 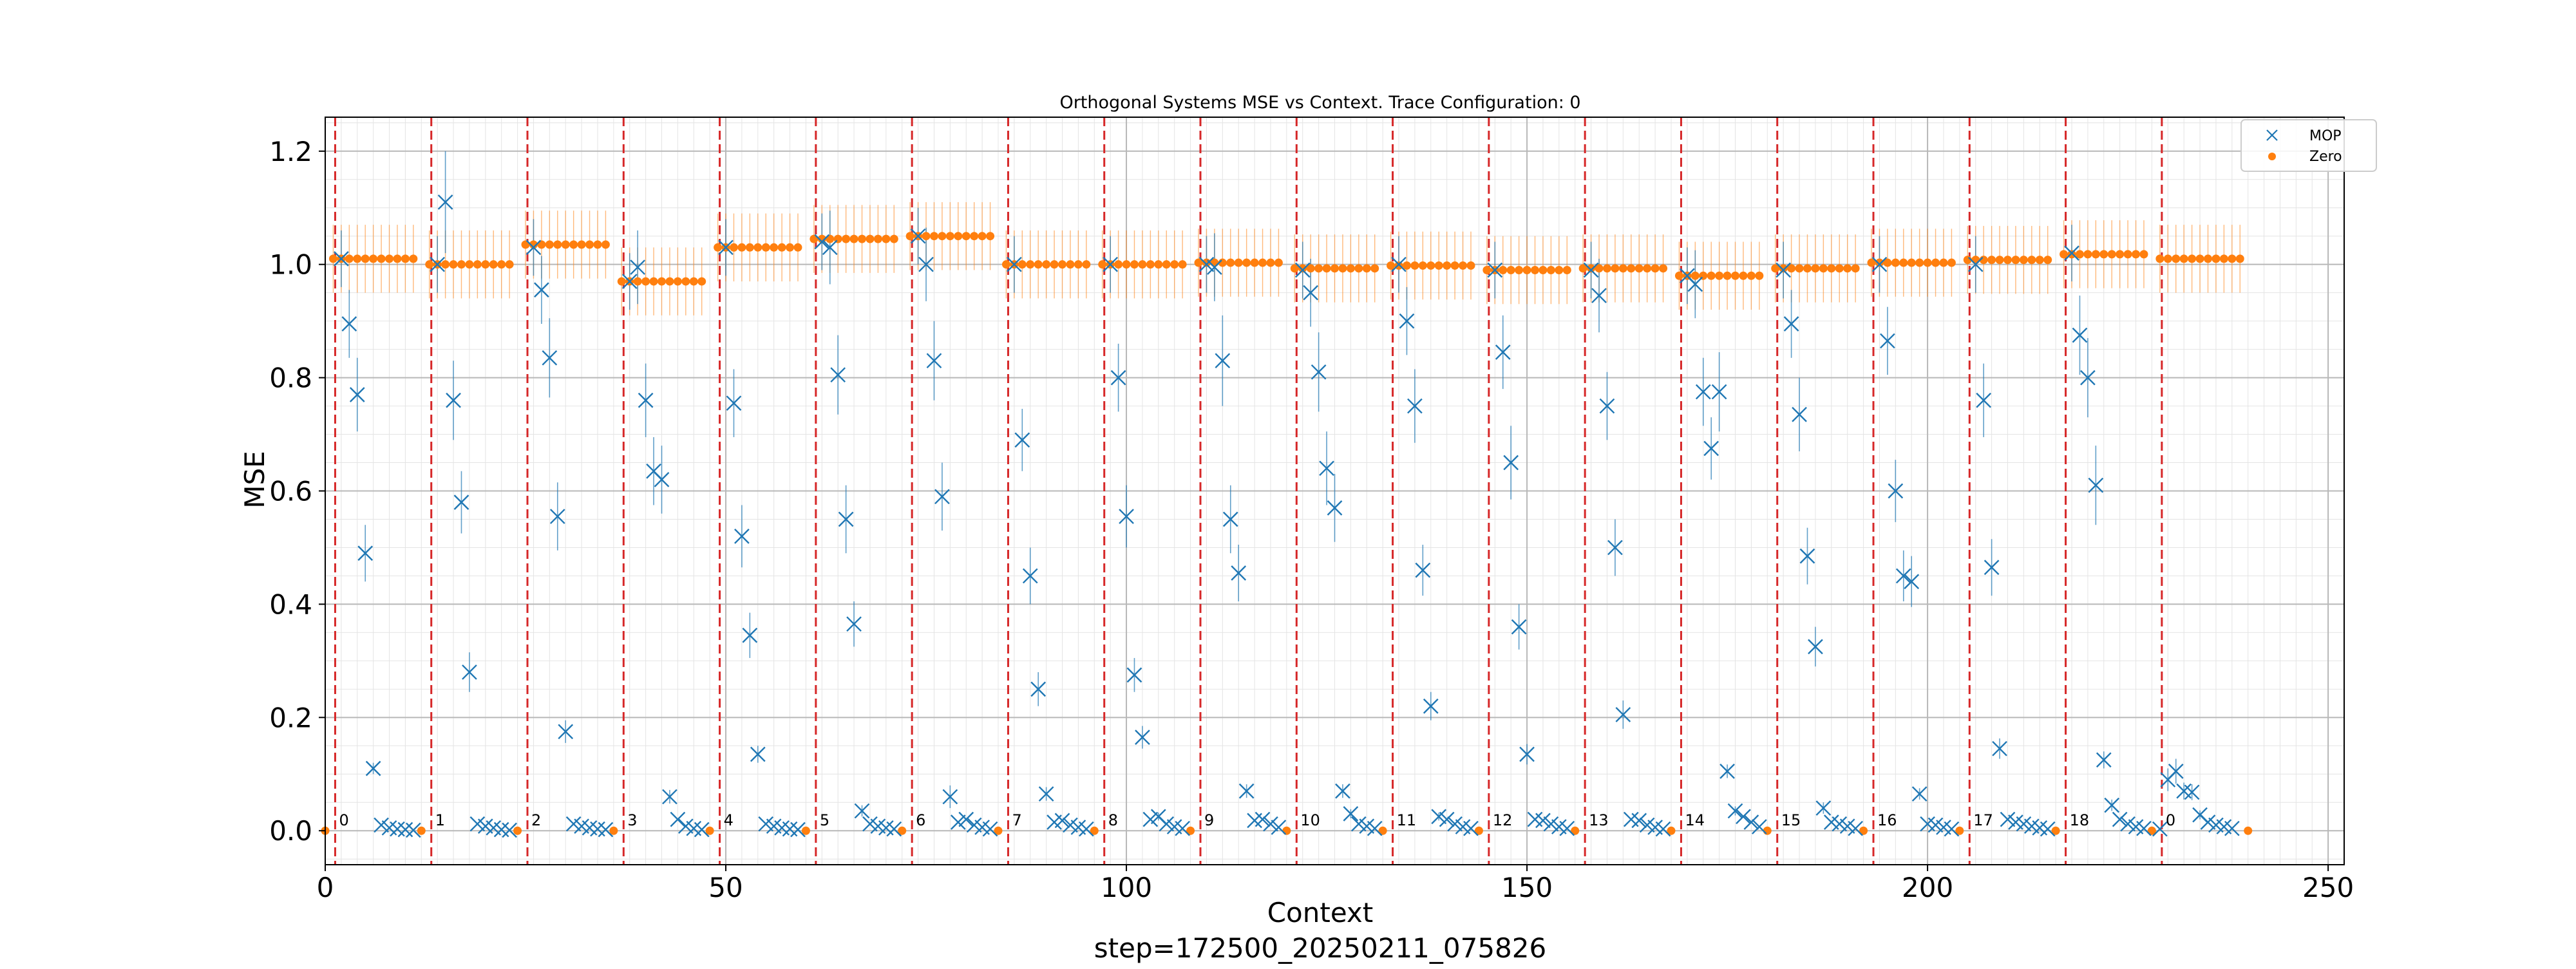 I want to click on separator-label: 0, so click(x=2170, y=820).